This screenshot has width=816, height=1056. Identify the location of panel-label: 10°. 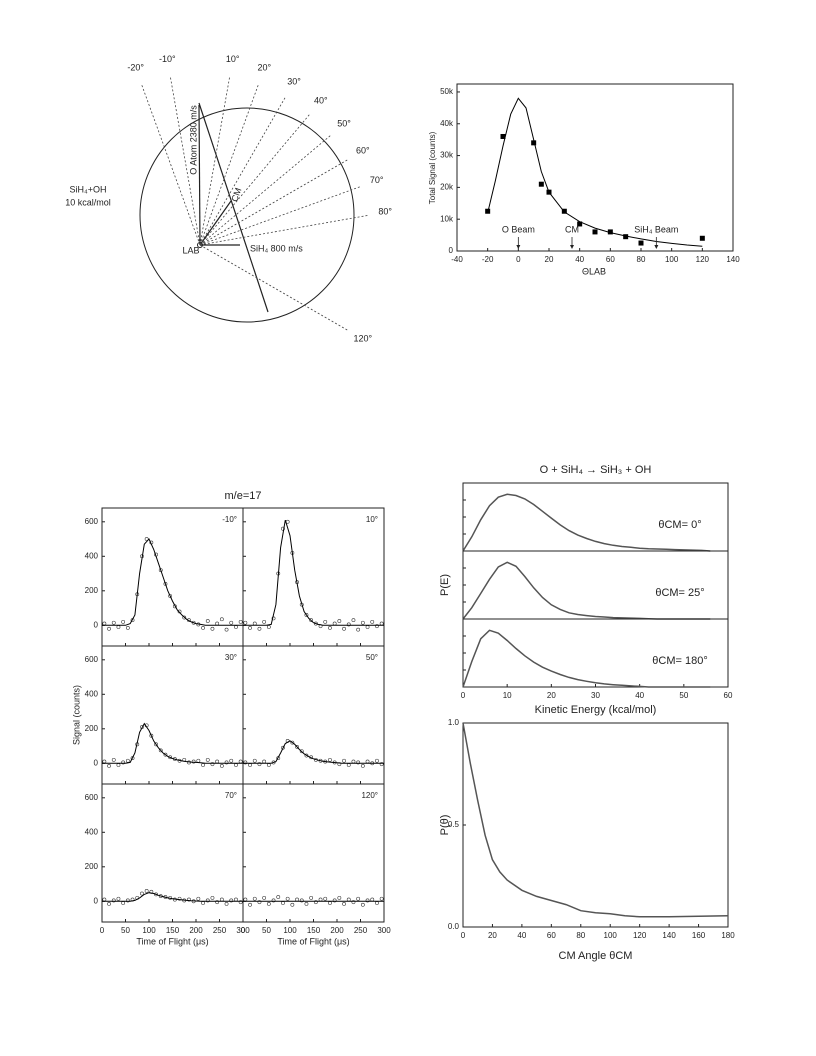
(372, 519).